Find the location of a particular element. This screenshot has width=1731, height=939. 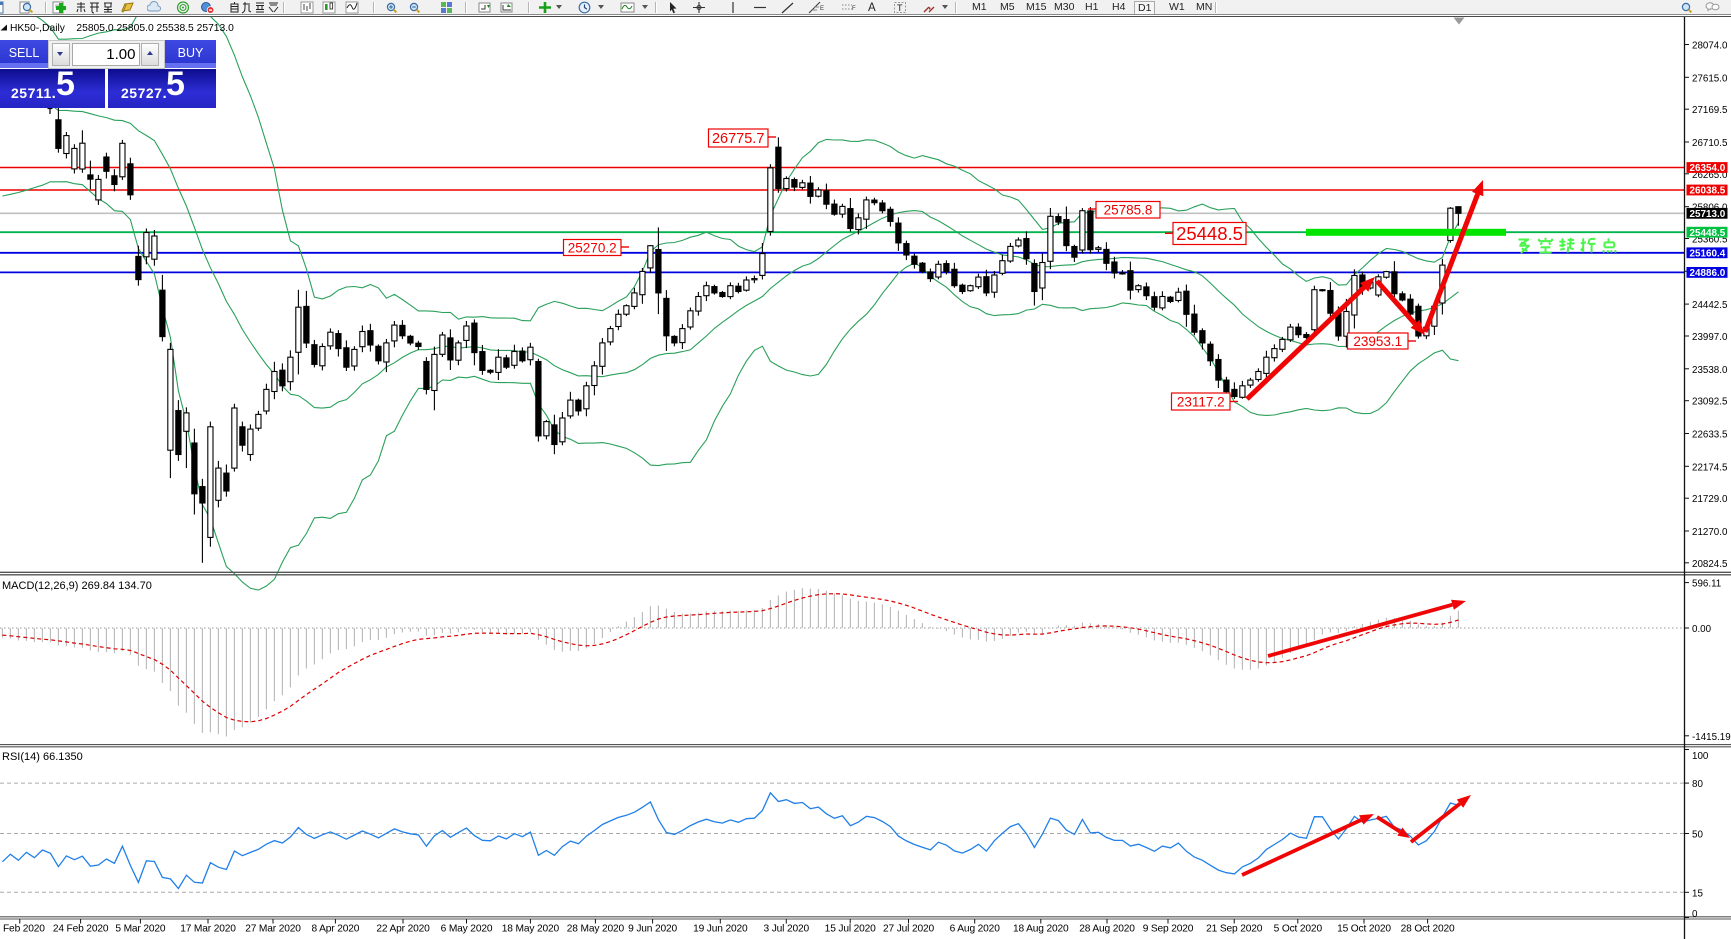

svg-text: 26265.0 is located at coordinates (1710, 175).